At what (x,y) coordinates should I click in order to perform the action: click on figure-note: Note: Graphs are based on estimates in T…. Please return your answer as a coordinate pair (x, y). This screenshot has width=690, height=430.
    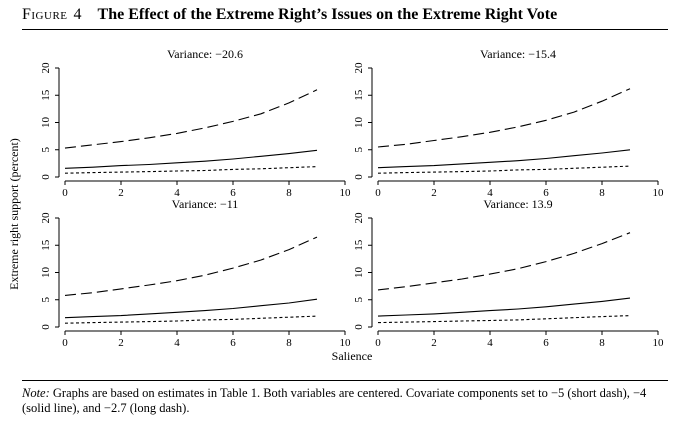
    Looking at the image, I should click on (347, 401).